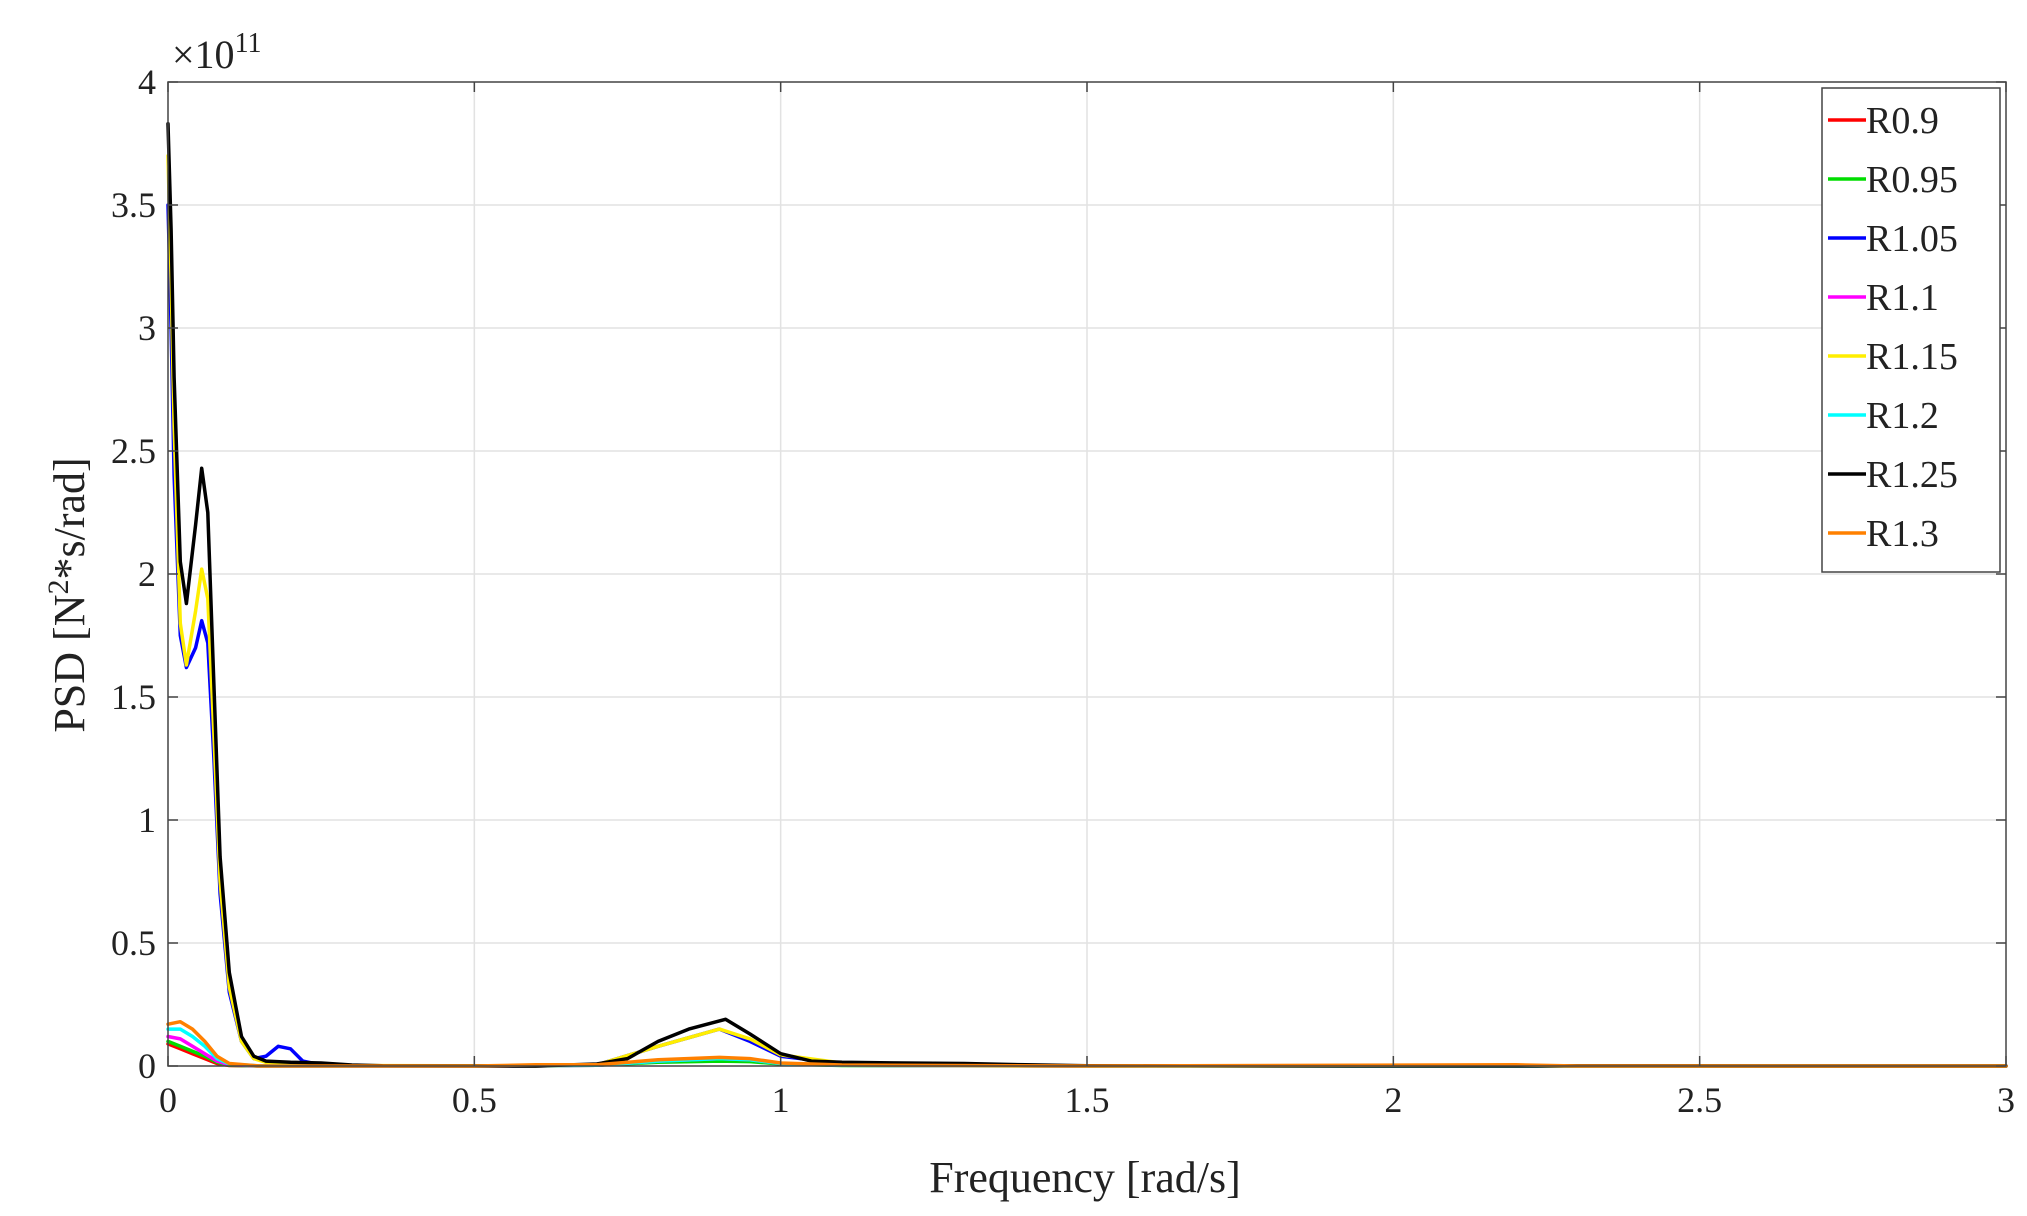  What do you see at coordinates (1912, 357) in the screenshot?
I see `legend-label: R1.15` at bounding box center [1912, 357].